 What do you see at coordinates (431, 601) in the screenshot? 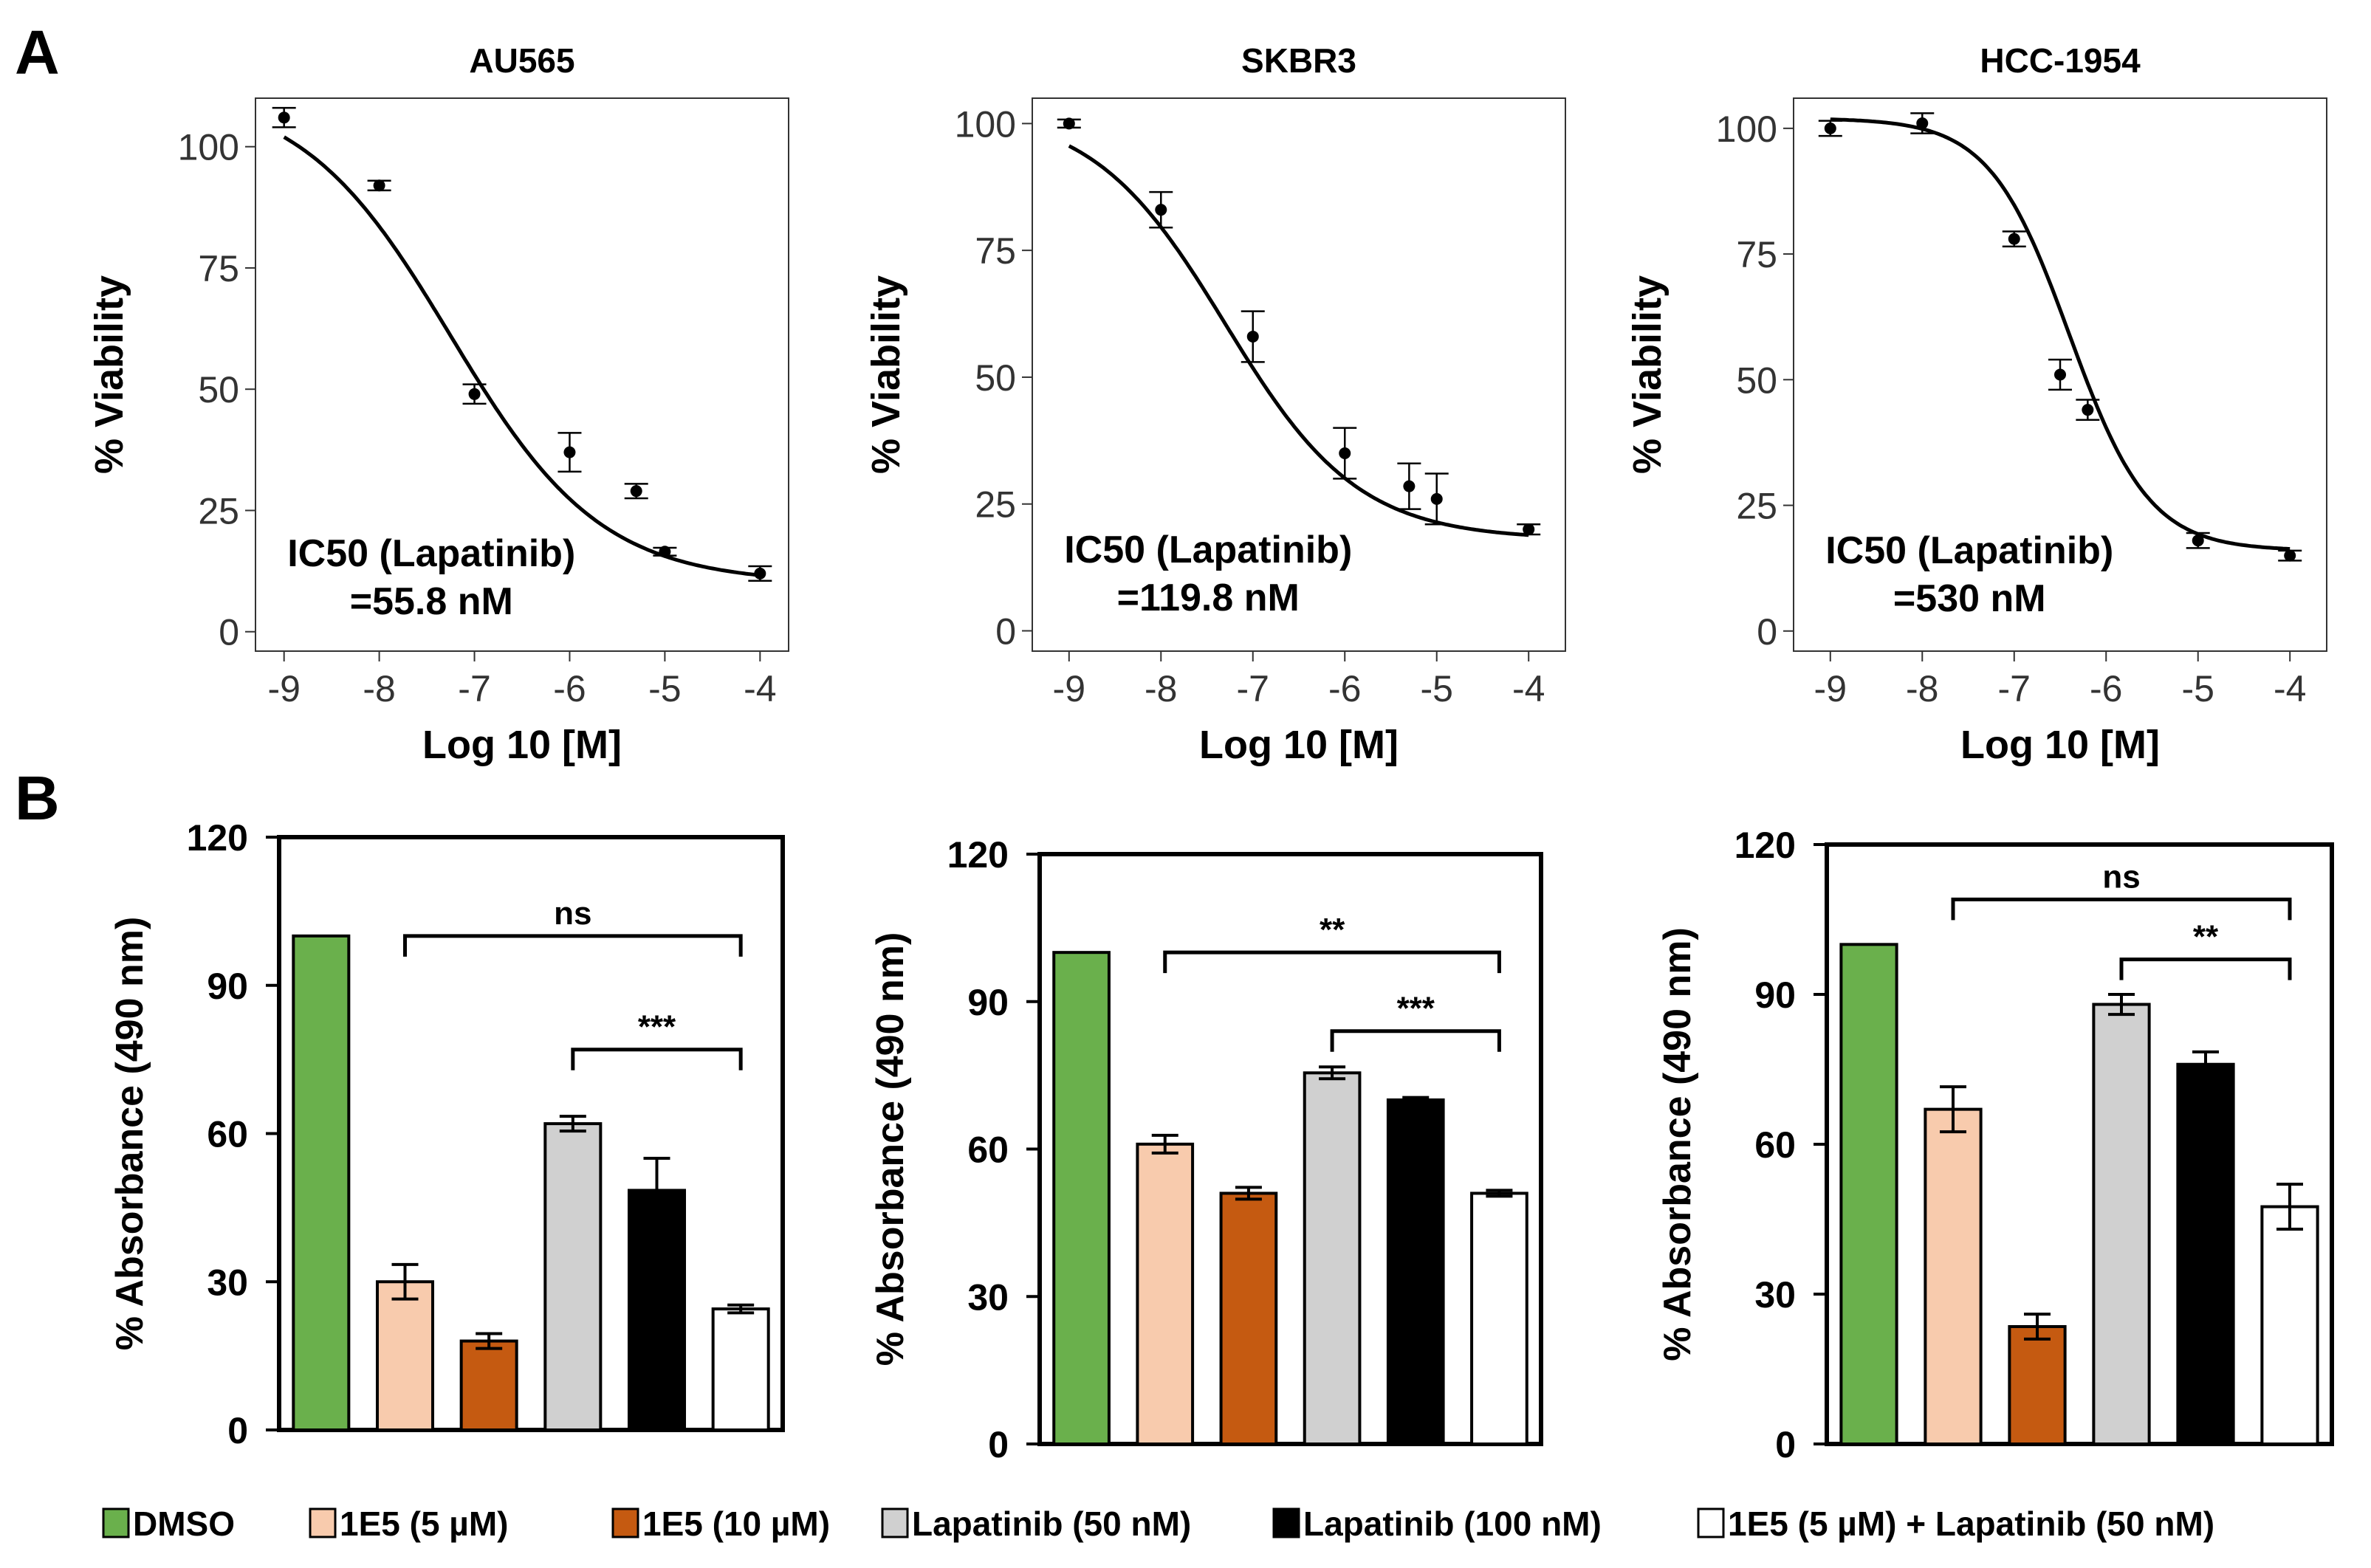
I see `ic50-value: =55.8 nM` at bounding box center [431, 601].